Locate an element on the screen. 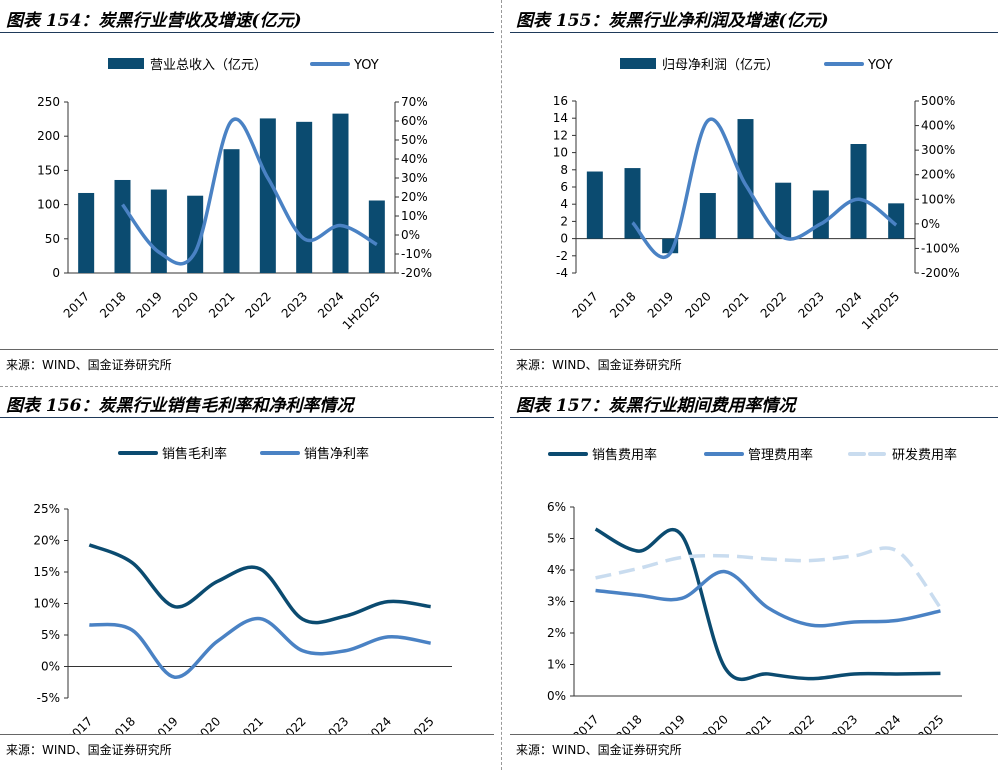  right-tick-label: 10% is located at coordinates (414, 216).